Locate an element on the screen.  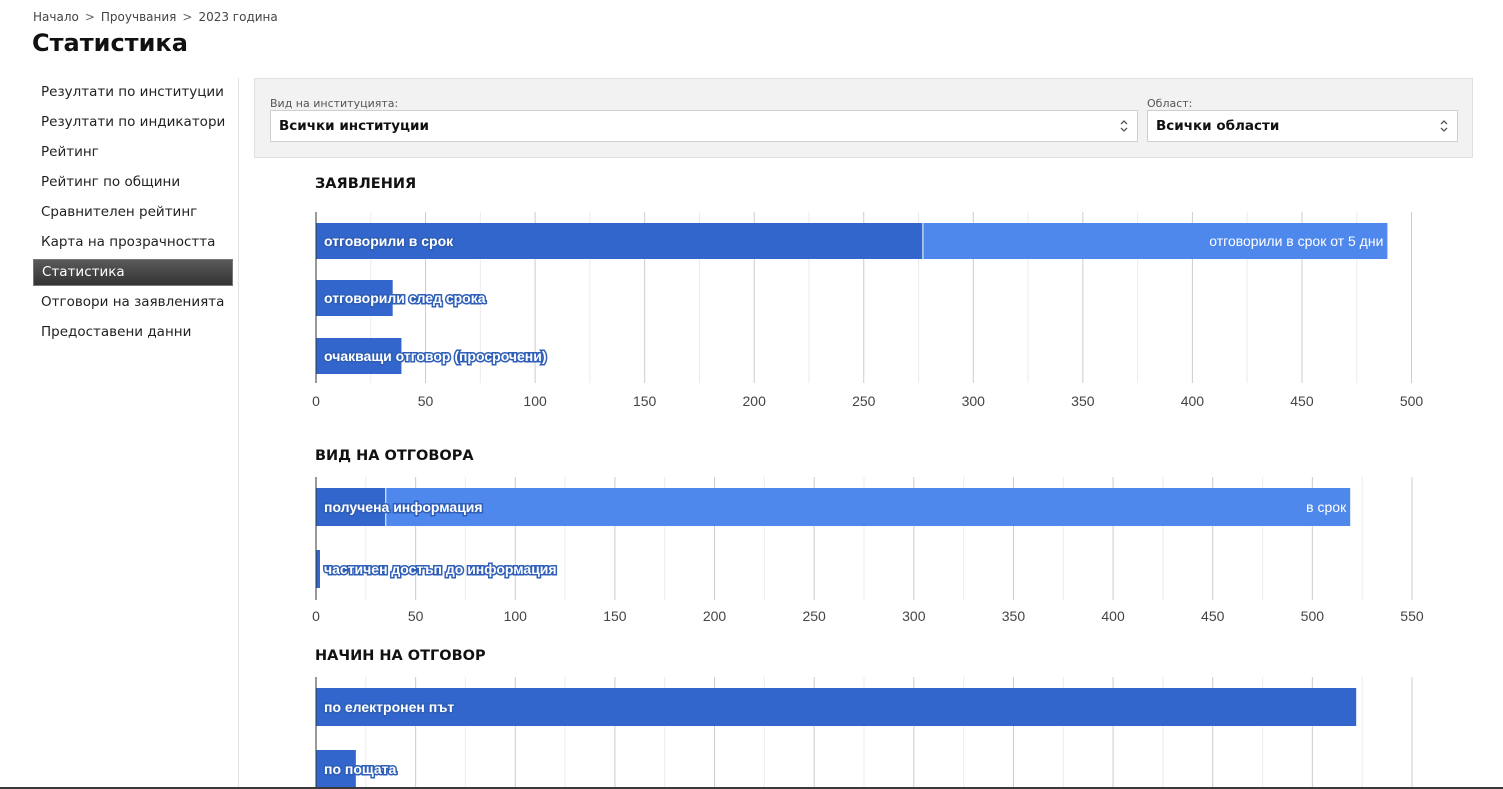
institution-type-select: Всички институции is located at coordinates (704, 126).